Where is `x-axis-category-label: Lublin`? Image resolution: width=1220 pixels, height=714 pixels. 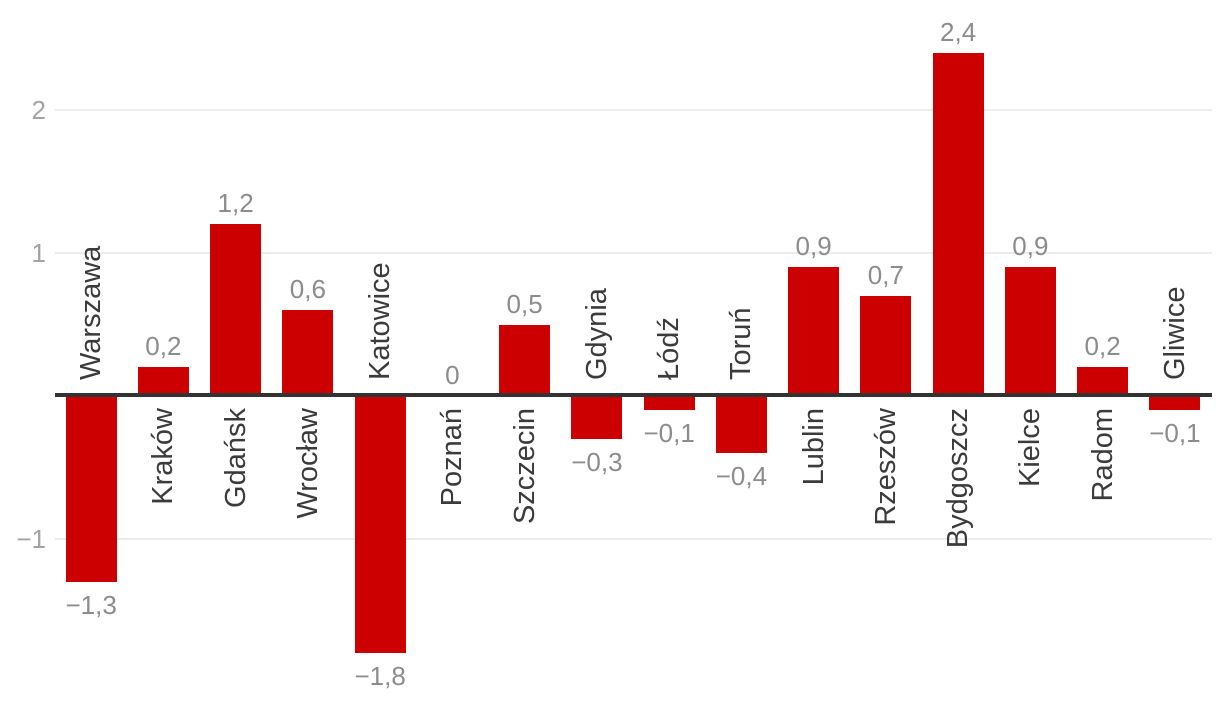 x-axis-category-label: Lublin is located at coordinates (813, 447).